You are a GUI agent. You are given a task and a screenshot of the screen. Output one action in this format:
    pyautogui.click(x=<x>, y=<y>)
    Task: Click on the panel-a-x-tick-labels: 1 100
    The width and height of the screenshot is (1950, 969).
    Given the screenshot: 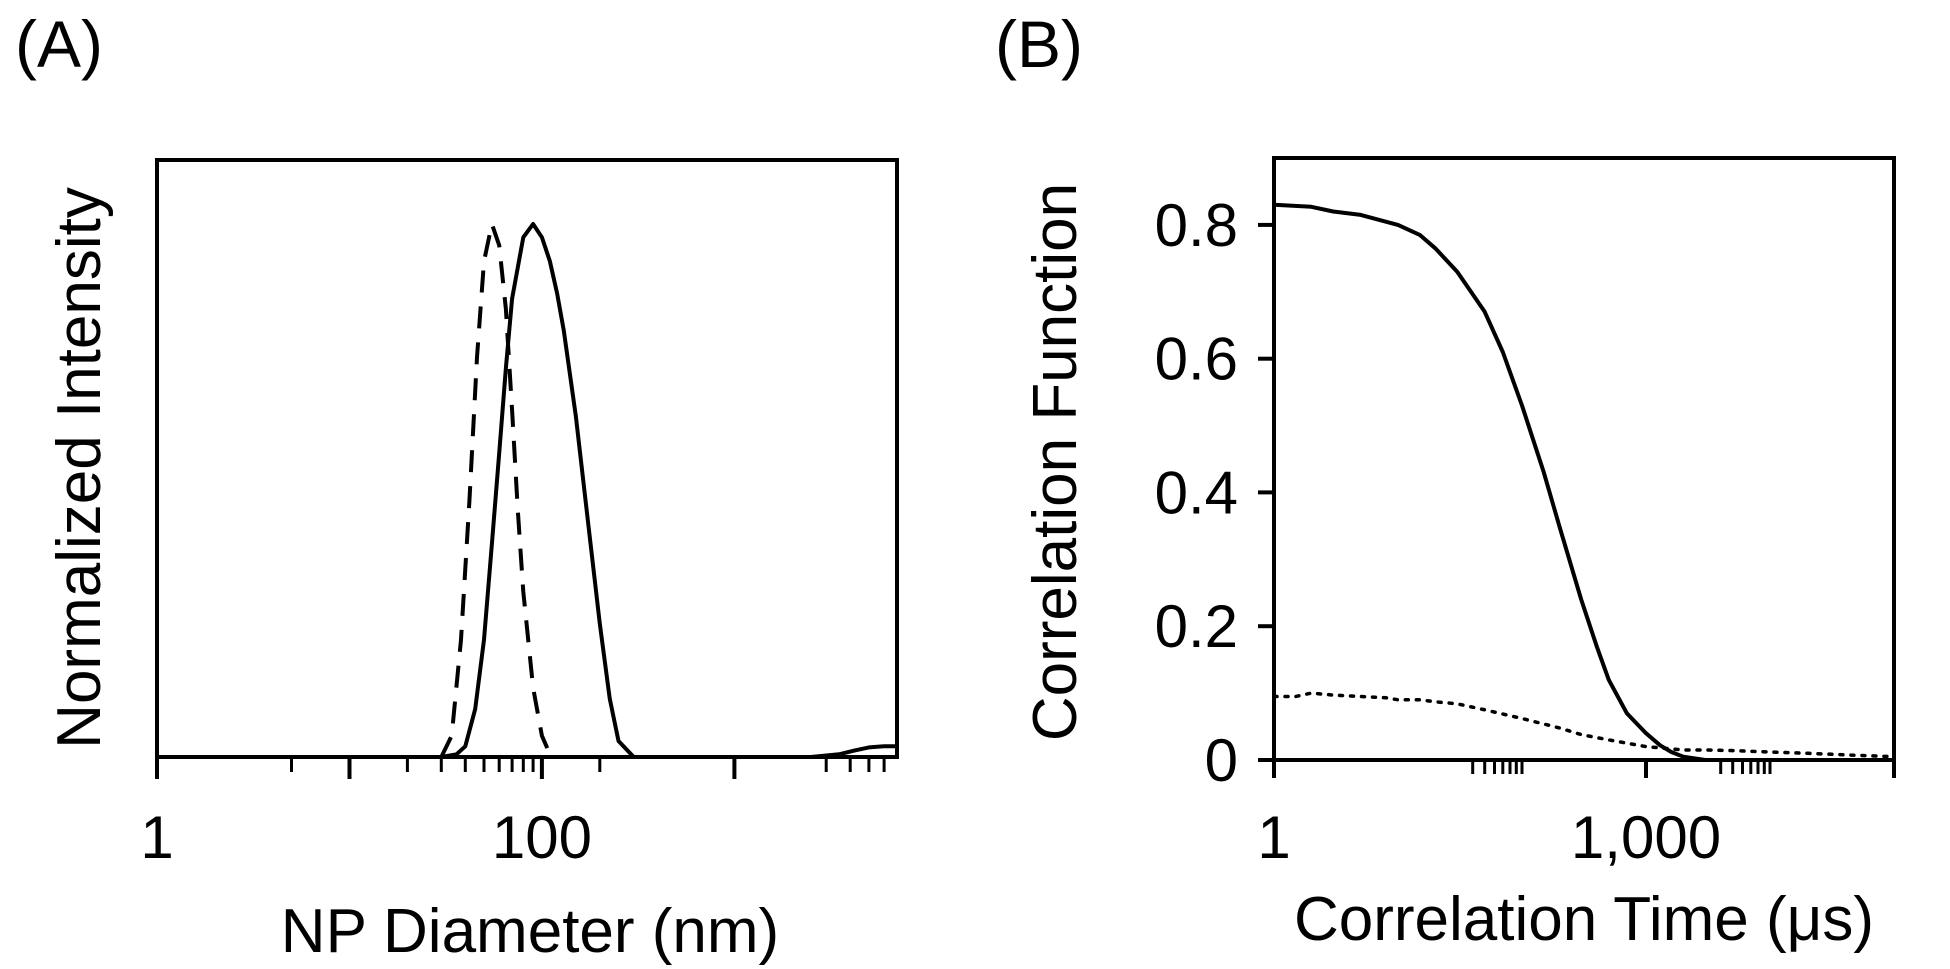 What is the action you would take?
    pyautogui.click(x=366, y=837)
    